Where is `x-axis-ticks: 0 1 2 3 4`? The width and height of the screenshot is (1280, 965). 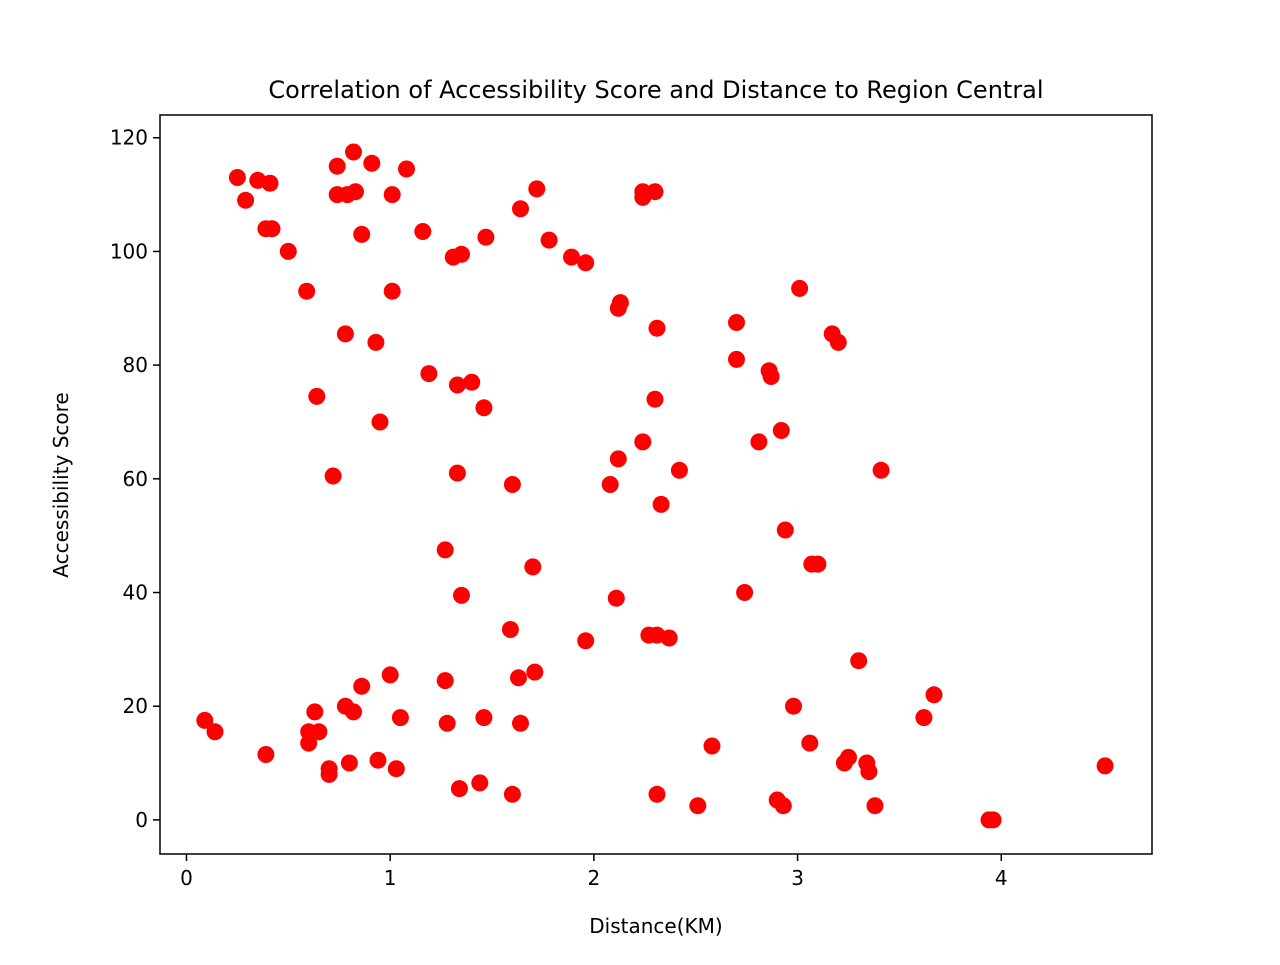
x-axis-ticks: 0 1 2 3 4 is located at coordinates (594, 872).